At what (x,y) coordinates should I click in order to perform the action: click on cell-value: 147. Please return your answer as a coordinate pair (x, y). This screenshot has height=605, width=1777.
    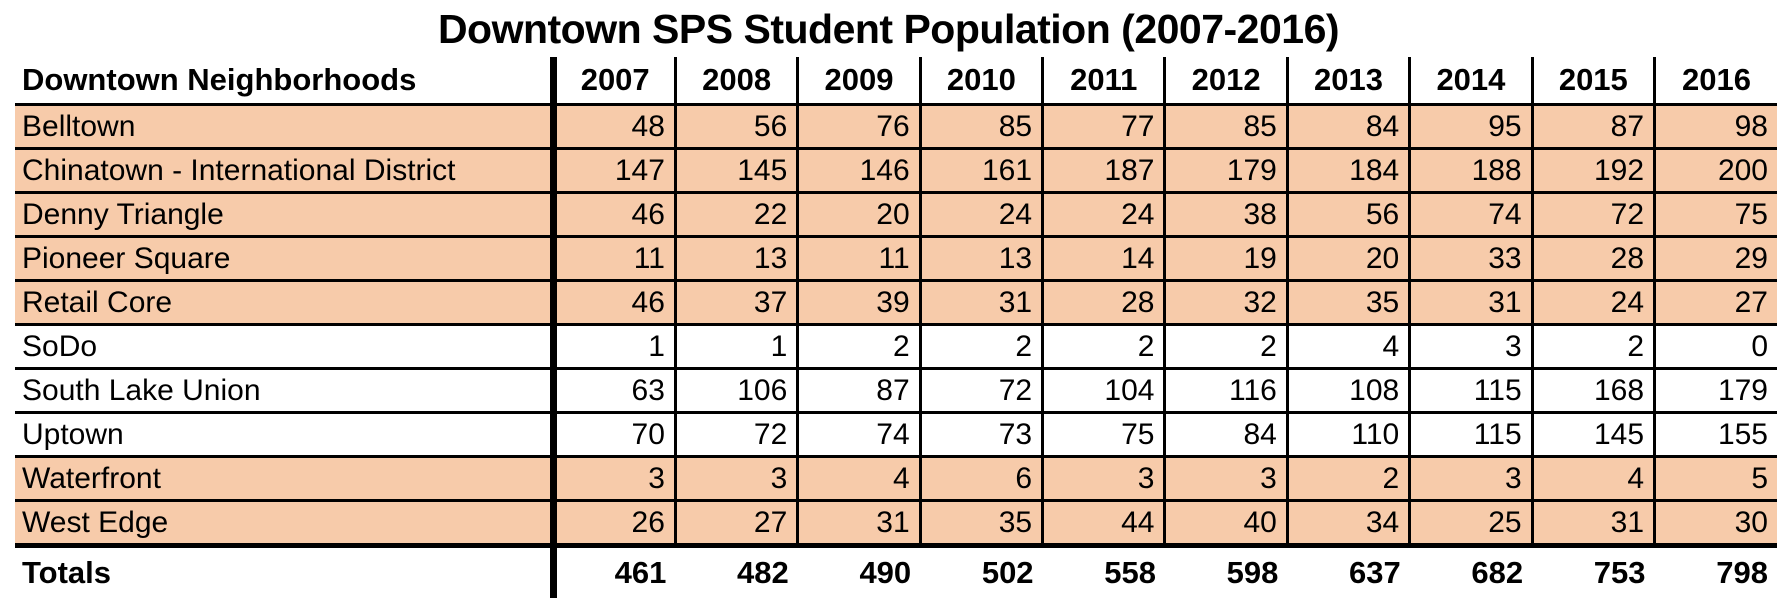
    Looking at the image, I should click on (612, 171).